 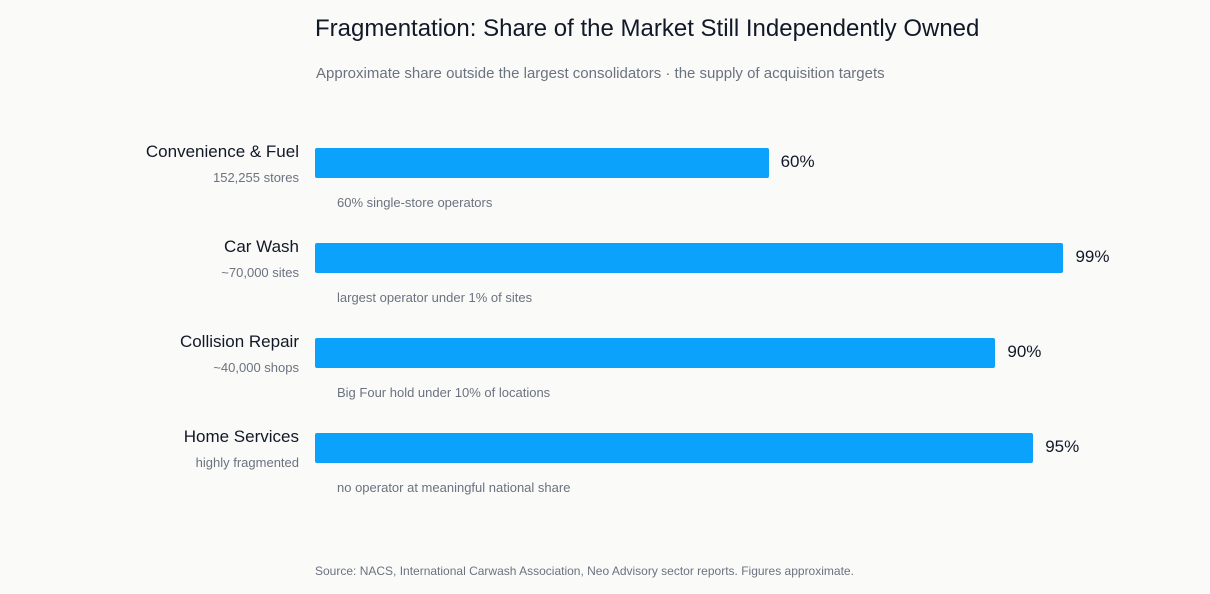 I want to click on bar-annotation: Big Four hold under 10% of locations, so click(x=444, y=392).